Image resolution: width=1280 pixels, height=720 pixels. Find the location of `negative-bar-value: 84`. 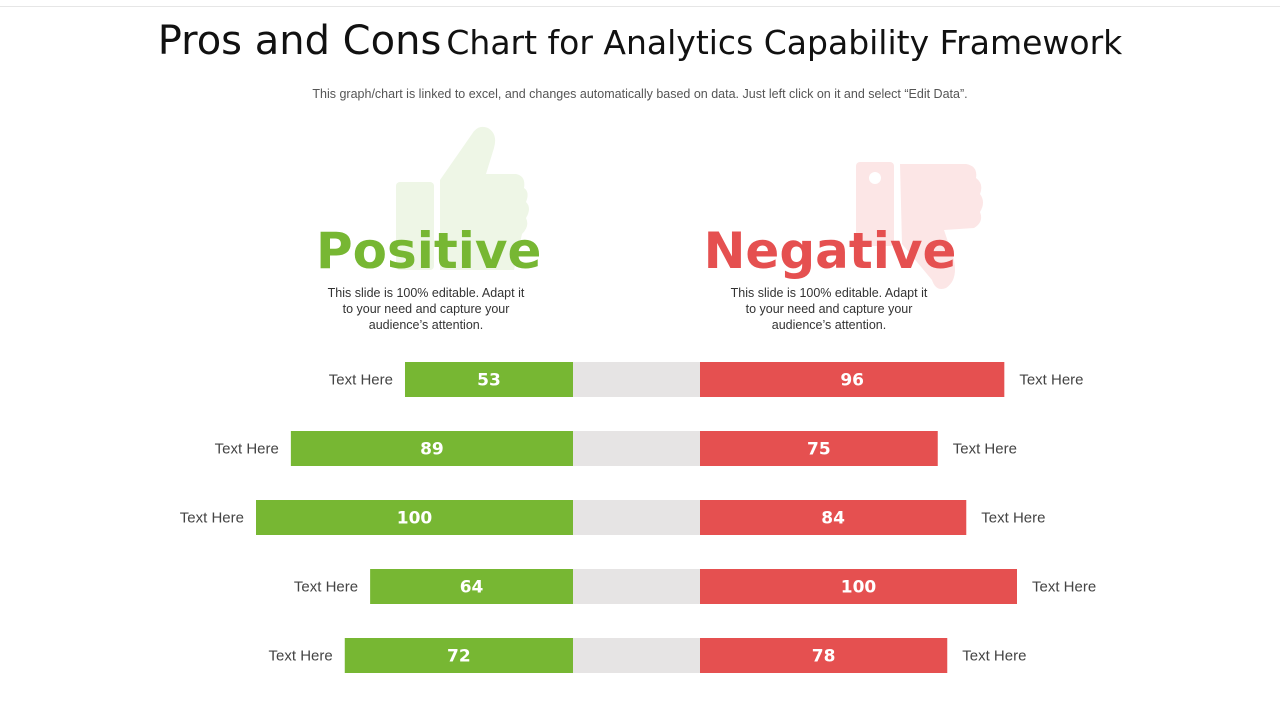

negative-bar-value: 84 is located at coordinates (833, 519).